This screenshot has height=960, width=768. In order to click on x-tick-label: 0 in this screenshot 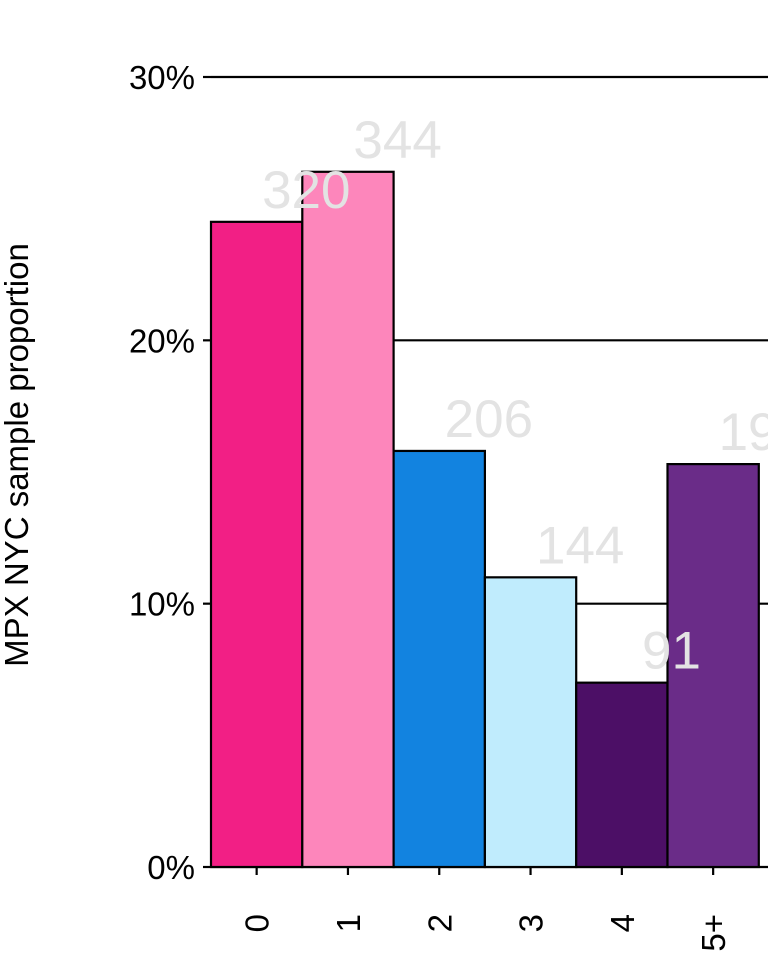, I will do `click(257, 923)`.